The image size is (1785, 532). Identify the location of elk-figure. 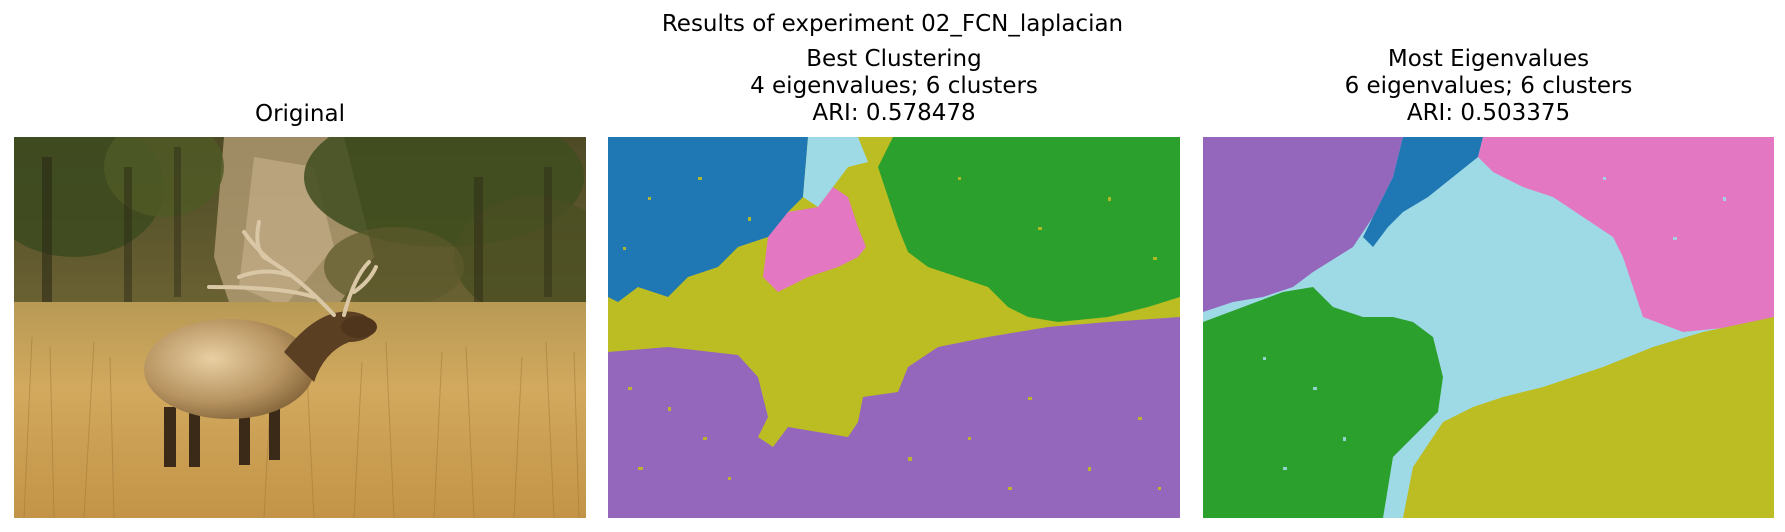
(261, 343).